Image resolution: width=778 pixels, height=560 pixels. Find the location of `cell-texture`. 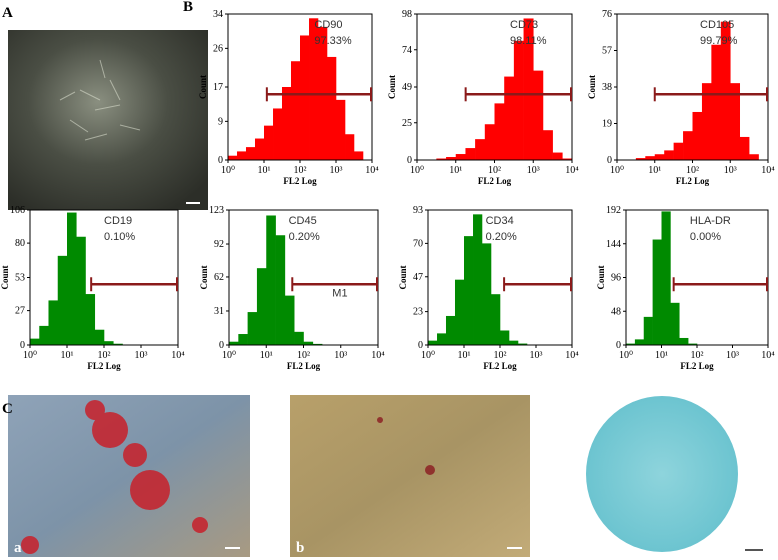

cell-texture is located at coordinates (100, 100).